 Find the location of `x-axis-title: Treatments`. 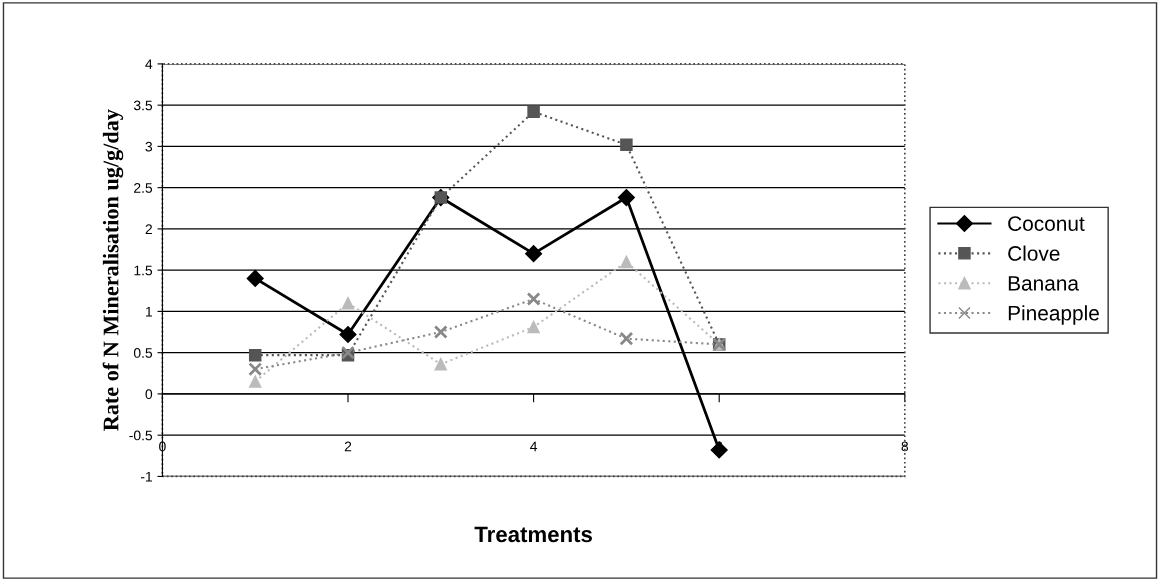

x-axis-title: Treatments is located at coordinates (533, 534).